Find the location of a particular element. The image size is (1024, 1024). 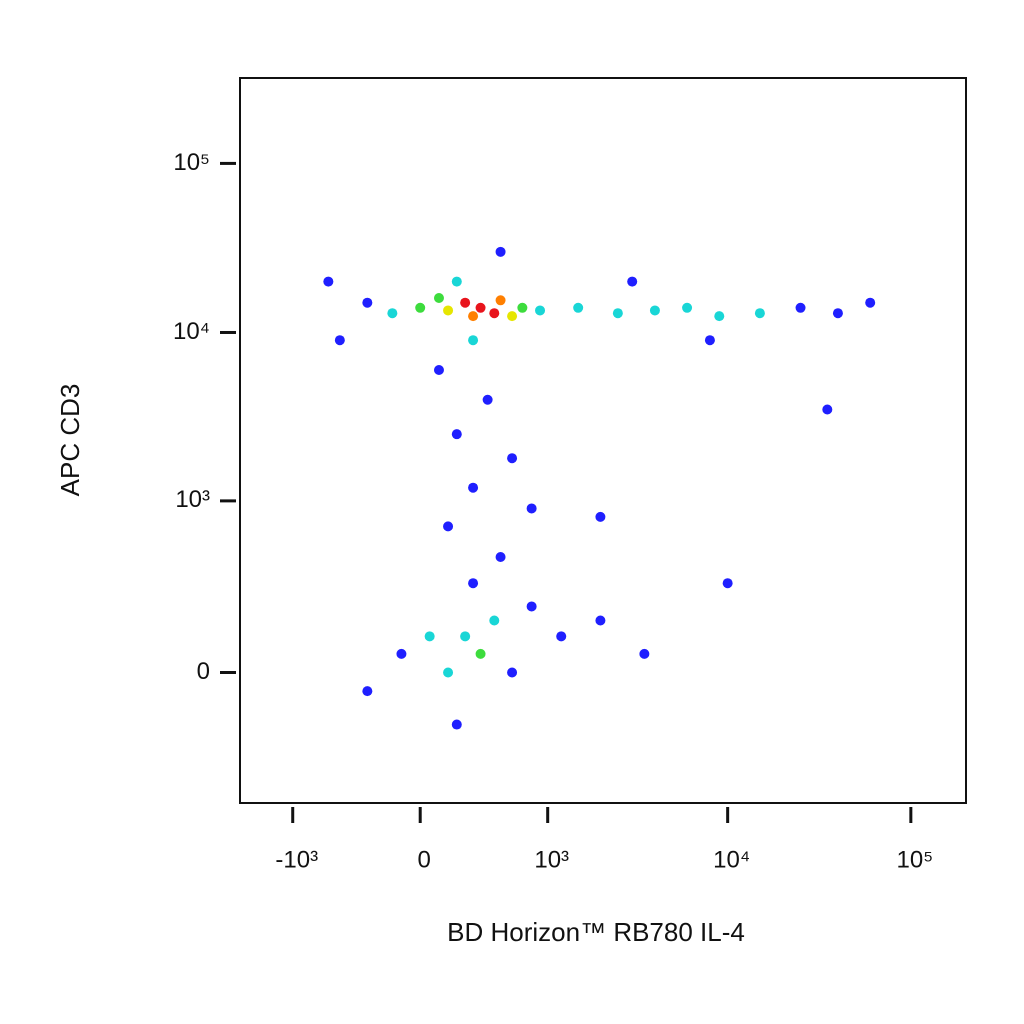

x-tick-label: 0 is located at coordinates (424, 859).